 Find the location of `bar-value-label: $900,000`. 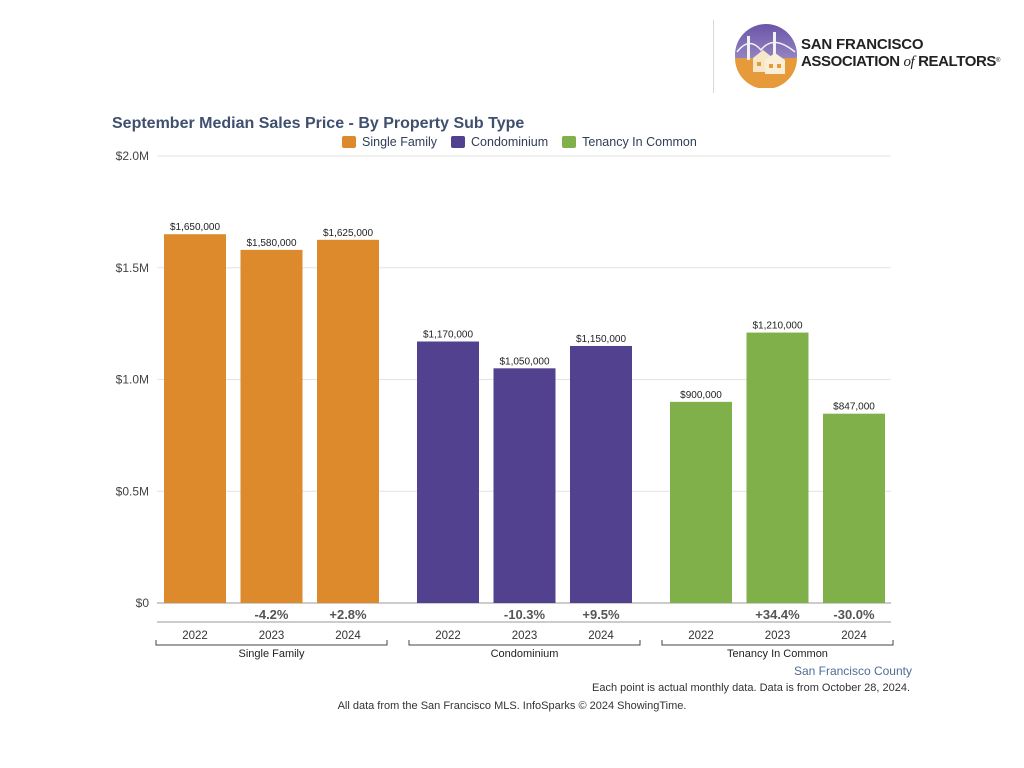

bar-value-label: $900,000 is located at coordinates (701, 395).